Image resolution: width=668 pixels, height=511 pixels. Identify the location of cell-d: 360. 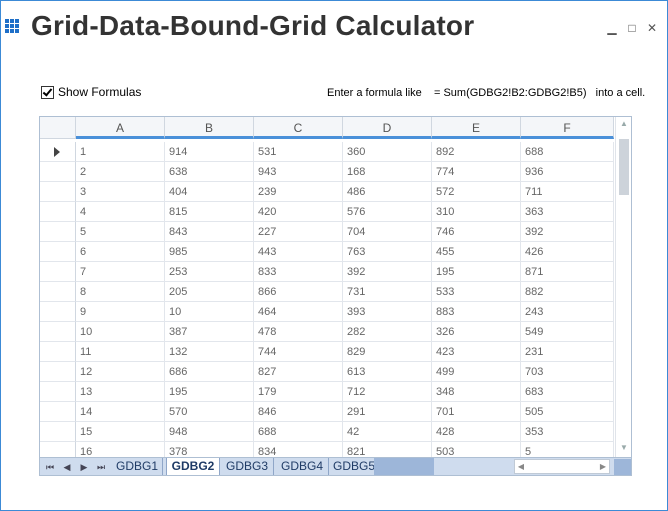
(387, 152).